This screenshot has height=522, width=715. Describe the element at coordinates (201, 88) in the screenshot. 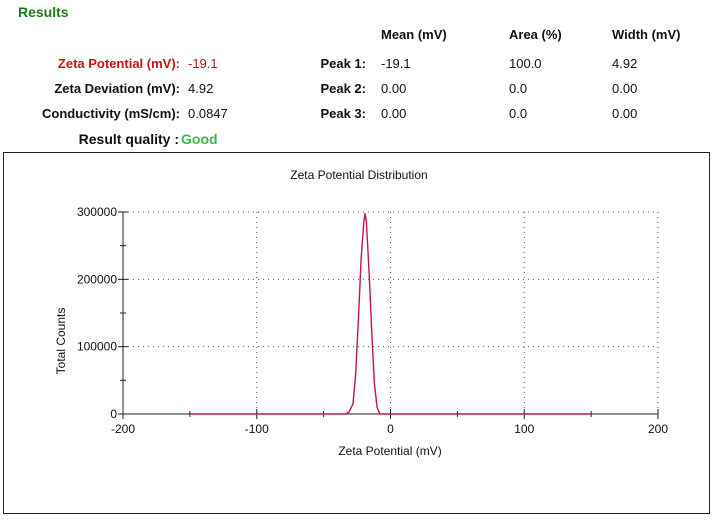

I see `zeta-deviation-value: 4.92` at that location.